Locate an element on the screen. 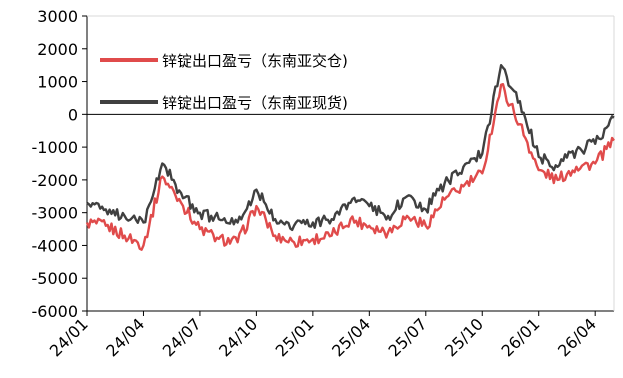 This screenshot has height=378, width=623. legend-label-2: 锌锭出口盈亏（东南亚现货) is located at coordinates (255, 103).